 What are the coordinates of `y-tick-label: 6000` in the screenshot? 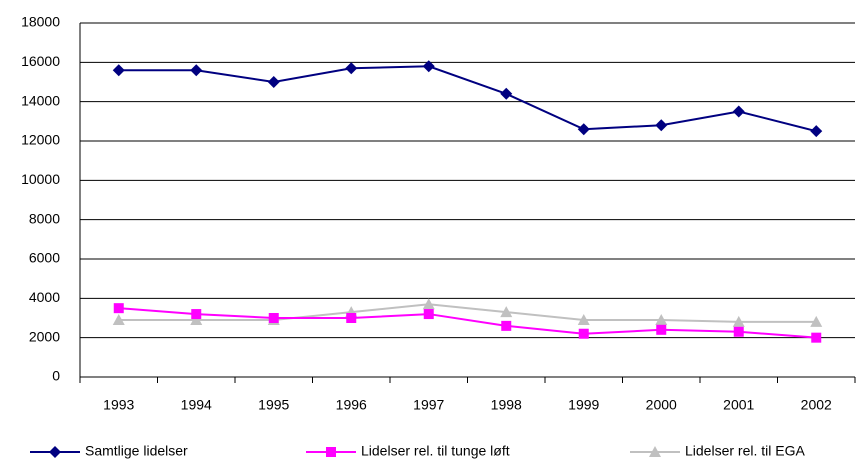 It's located at (44, 258).